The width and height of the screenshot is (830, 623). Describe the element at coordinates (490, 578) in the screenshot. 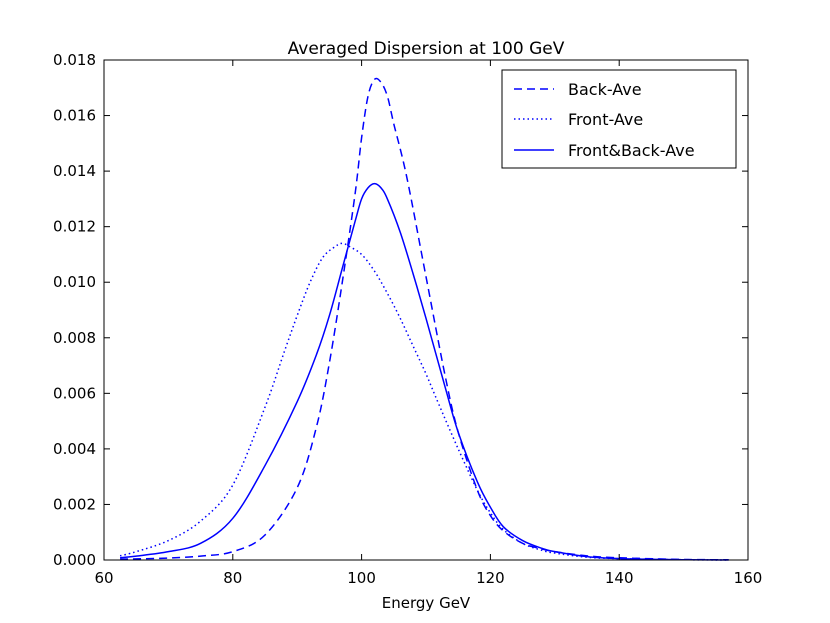

I see `x-tick-label: 120` at that location.